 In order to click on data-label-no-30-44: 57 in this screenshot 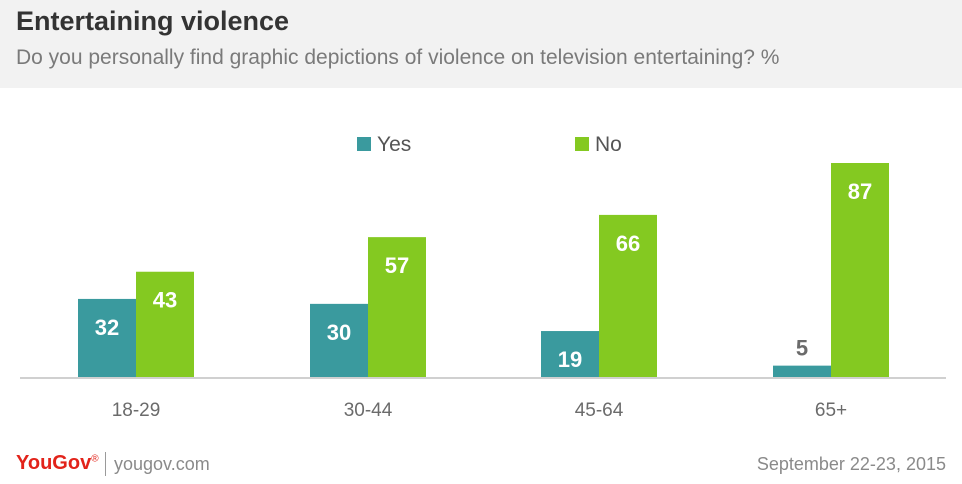, I will do `click(397, 265)`.